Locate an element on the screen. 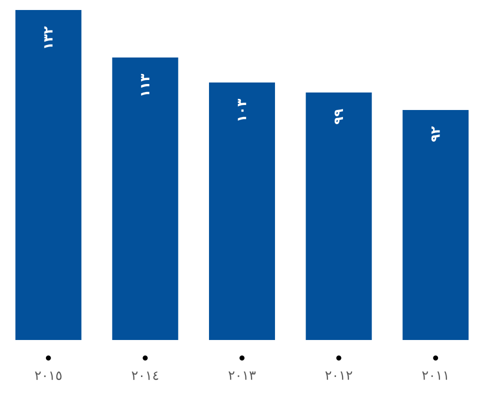 This screenshot has width=484, height=410. data-label: ١٠٣ is located at coordinates (242, 109).